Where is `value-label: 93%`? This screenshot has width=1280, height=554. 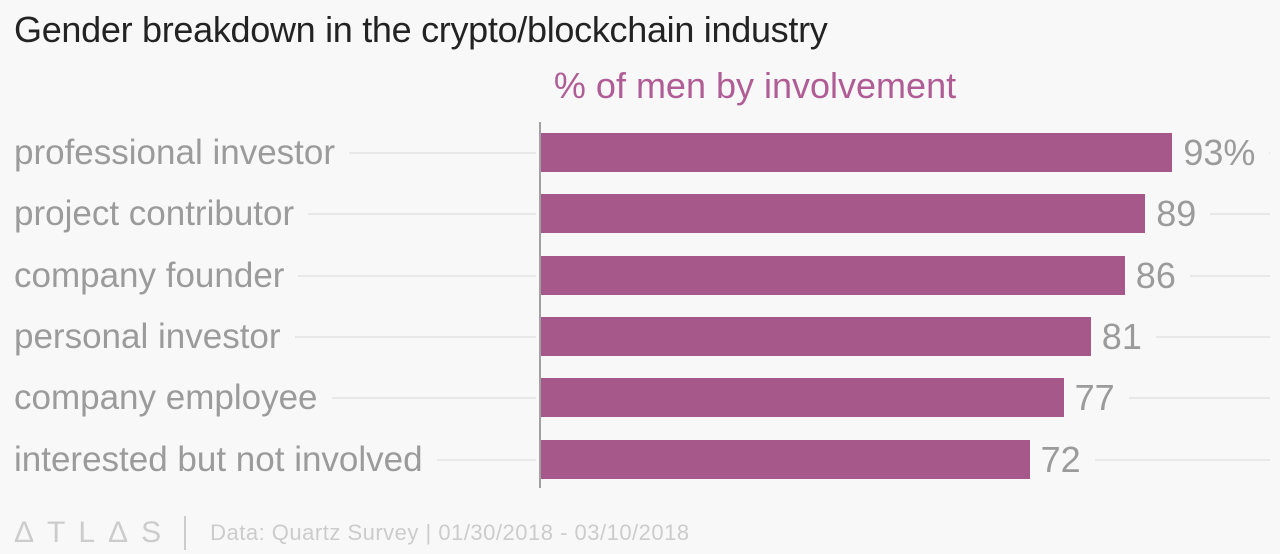
value-label: 93% is located at coordinates (1219, 152).